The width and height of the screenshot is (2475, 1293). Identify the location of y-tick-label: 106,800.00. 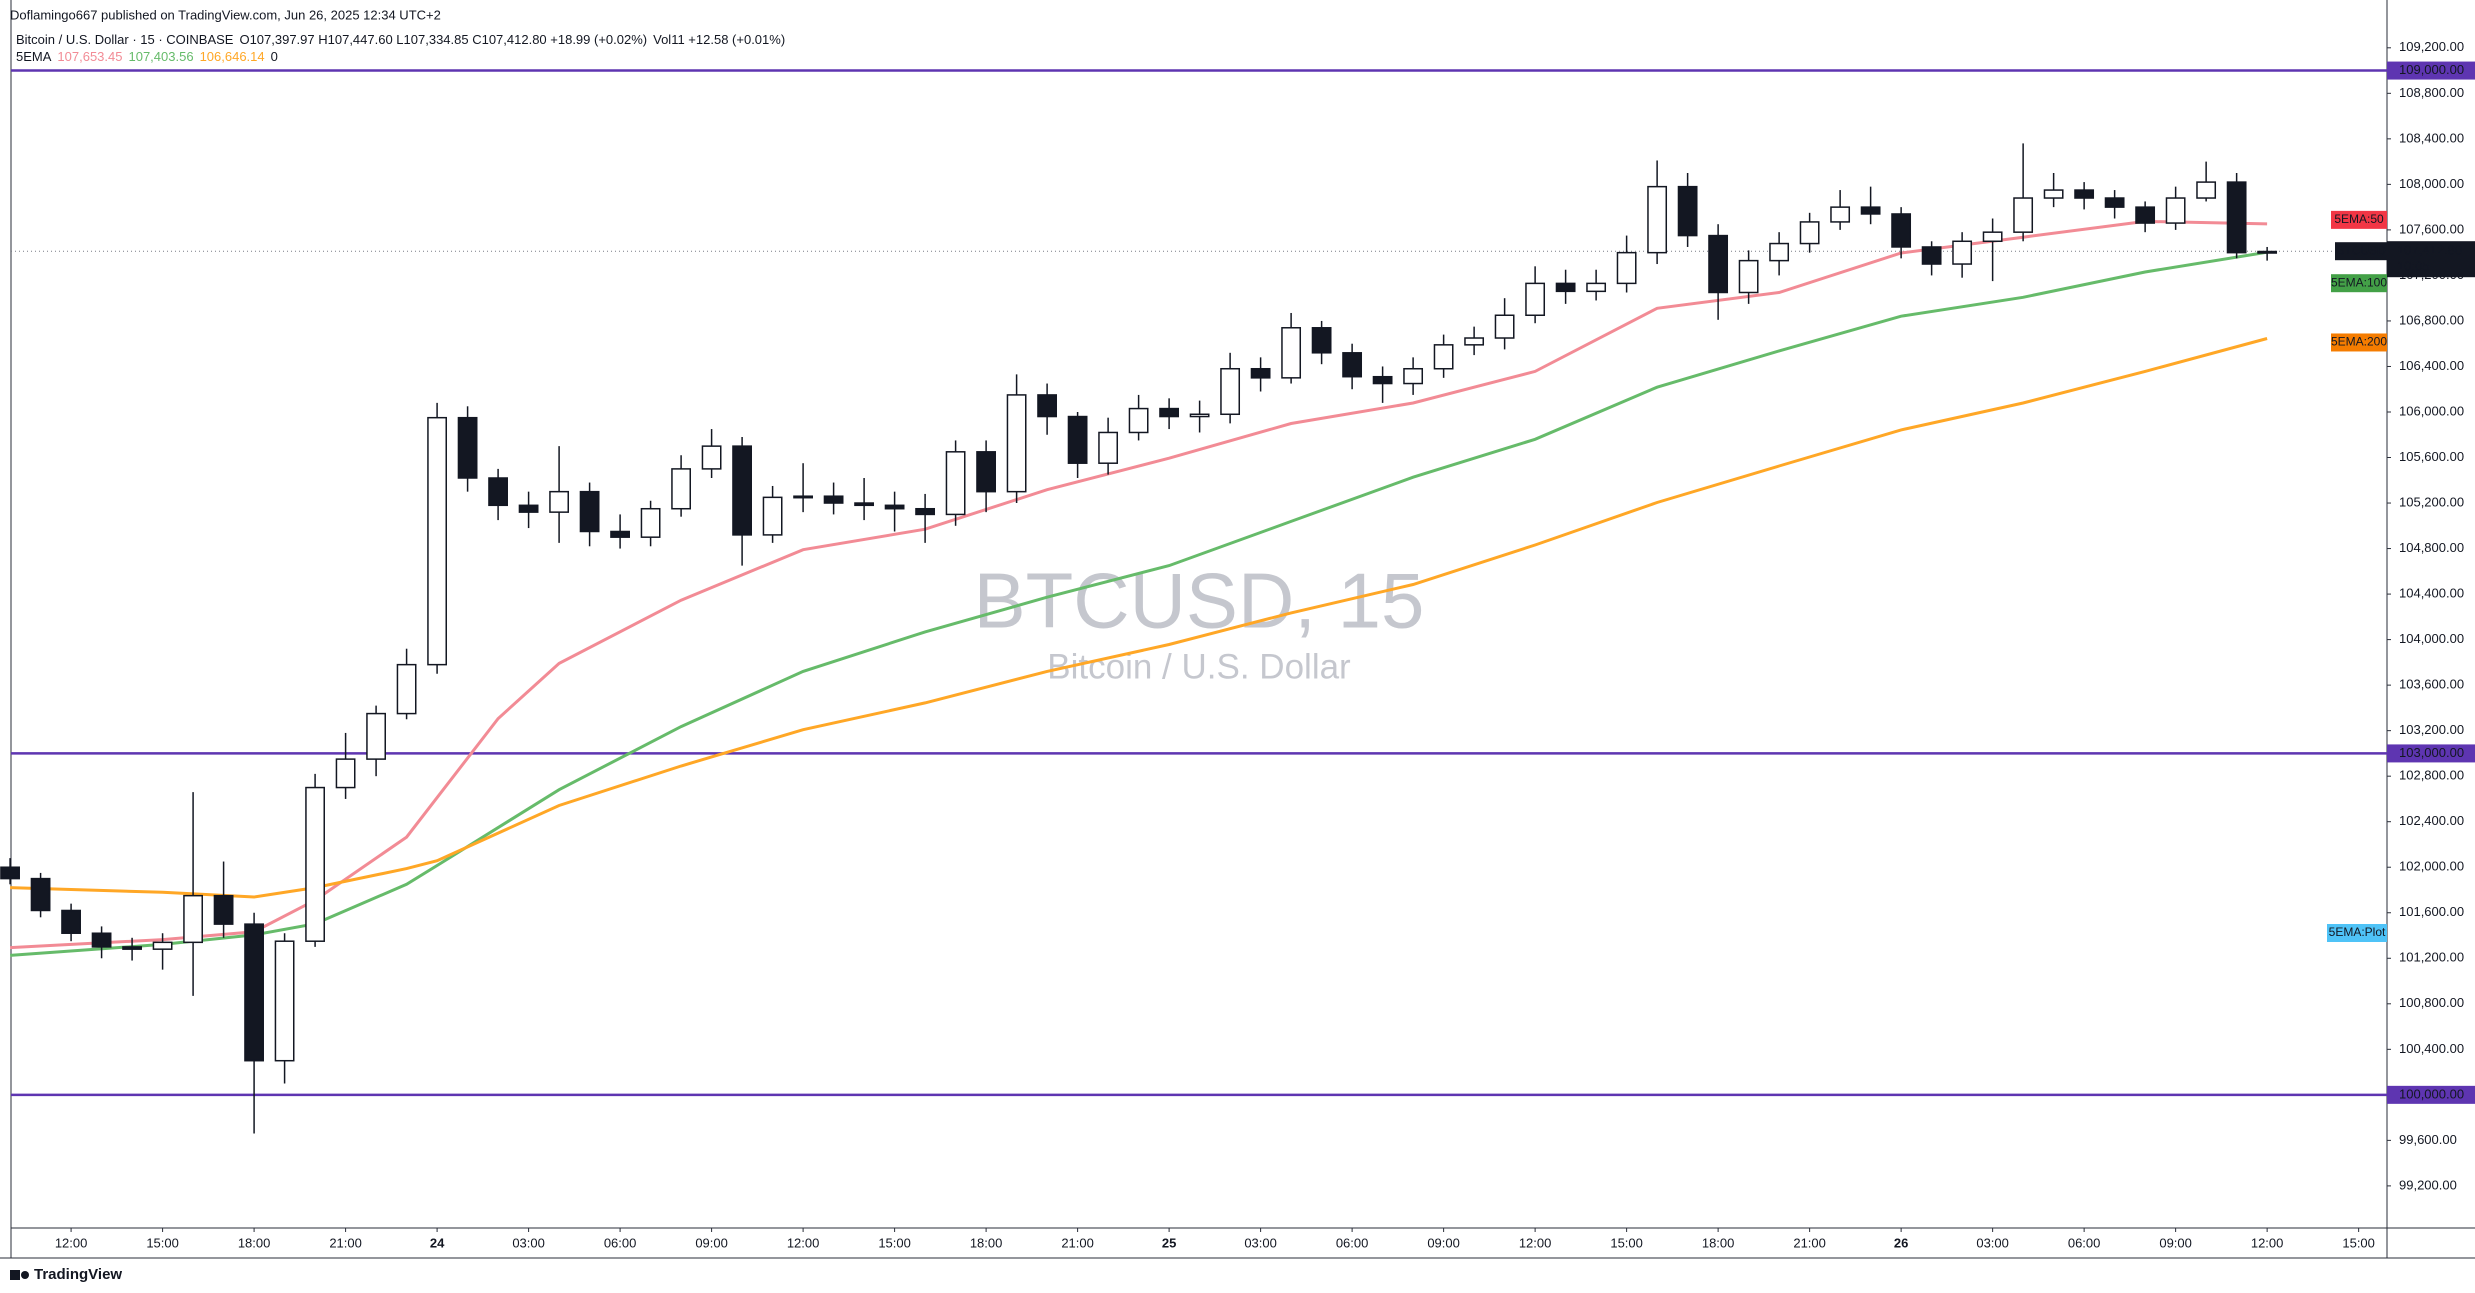
(2431, 319).